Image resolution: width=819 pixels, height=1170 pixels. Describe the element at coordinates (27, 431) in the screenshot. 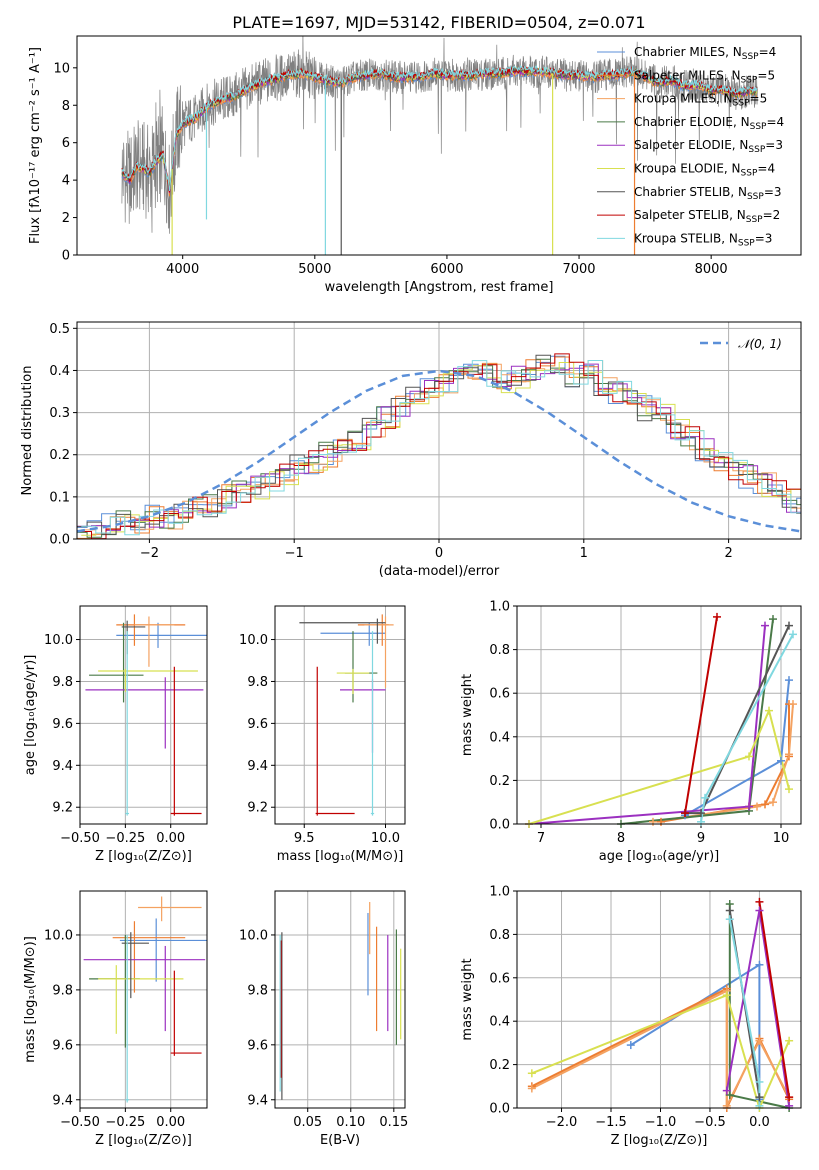

I see `residuals-ylabel: Normed distribution` at that location.